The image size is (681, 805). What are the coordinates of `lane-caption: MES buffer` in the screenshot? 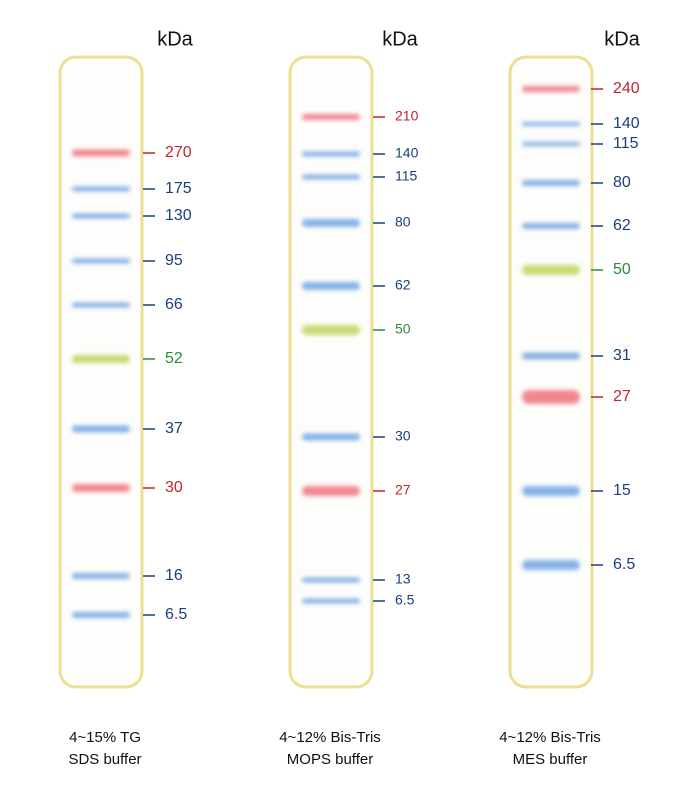 It's located at (550, 759).